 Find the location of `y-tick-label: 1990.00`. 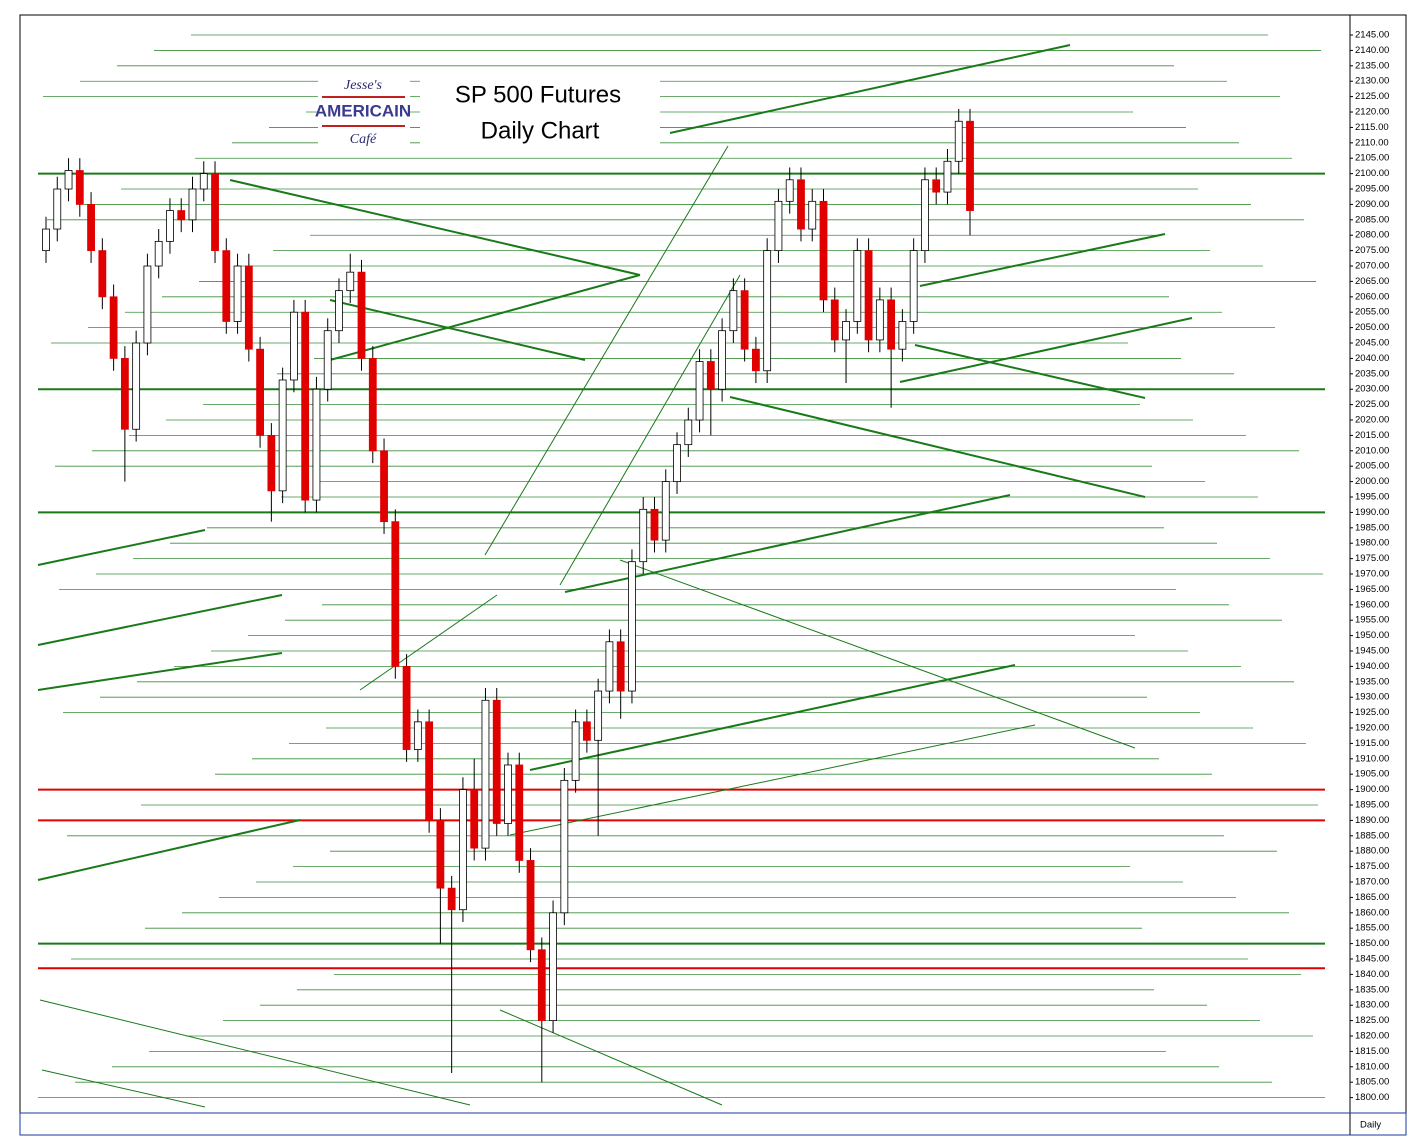

y-tick-label: 1990.00 is located at coordinates (1372, 512).